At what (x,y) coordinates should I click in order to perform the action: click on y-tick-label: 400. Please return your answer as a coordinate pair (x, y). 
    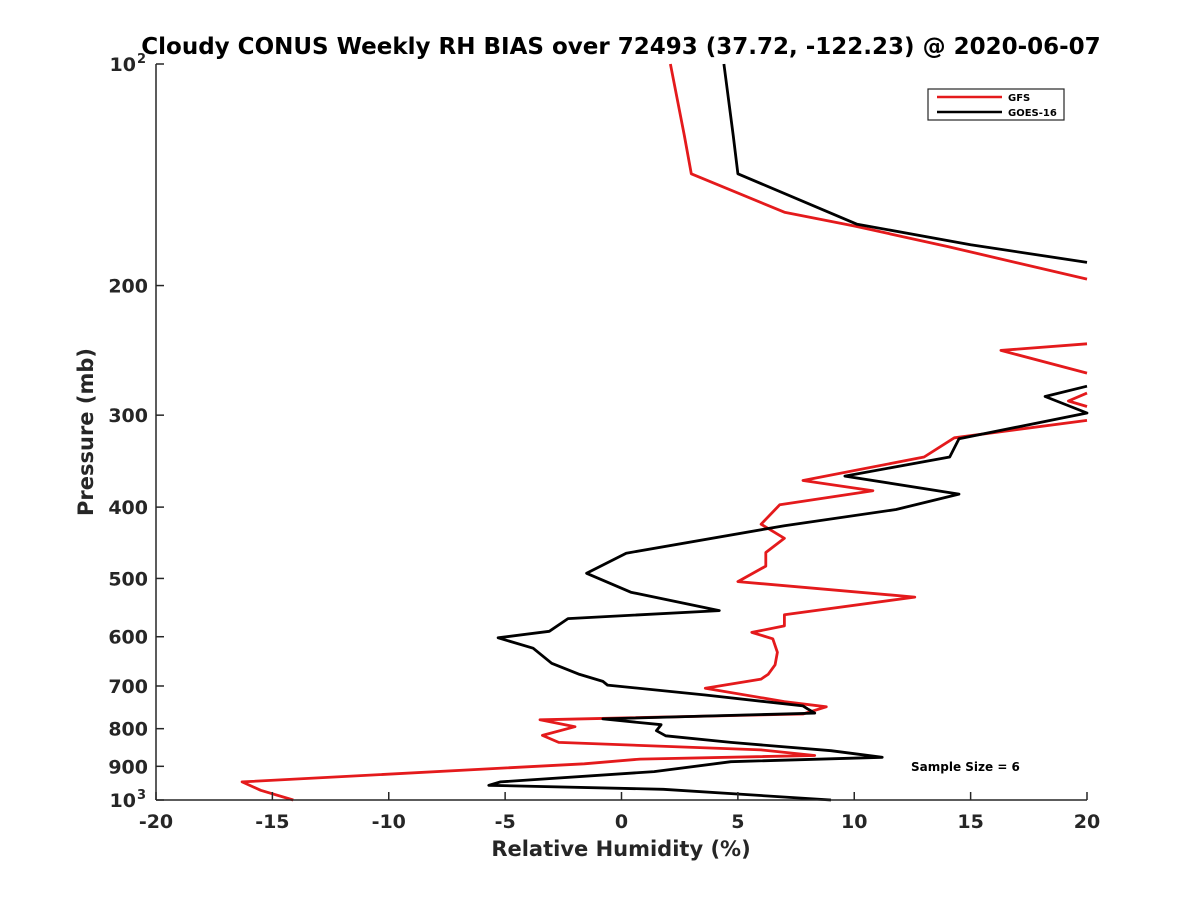
    Looking at the image, I should click on (128, 508).